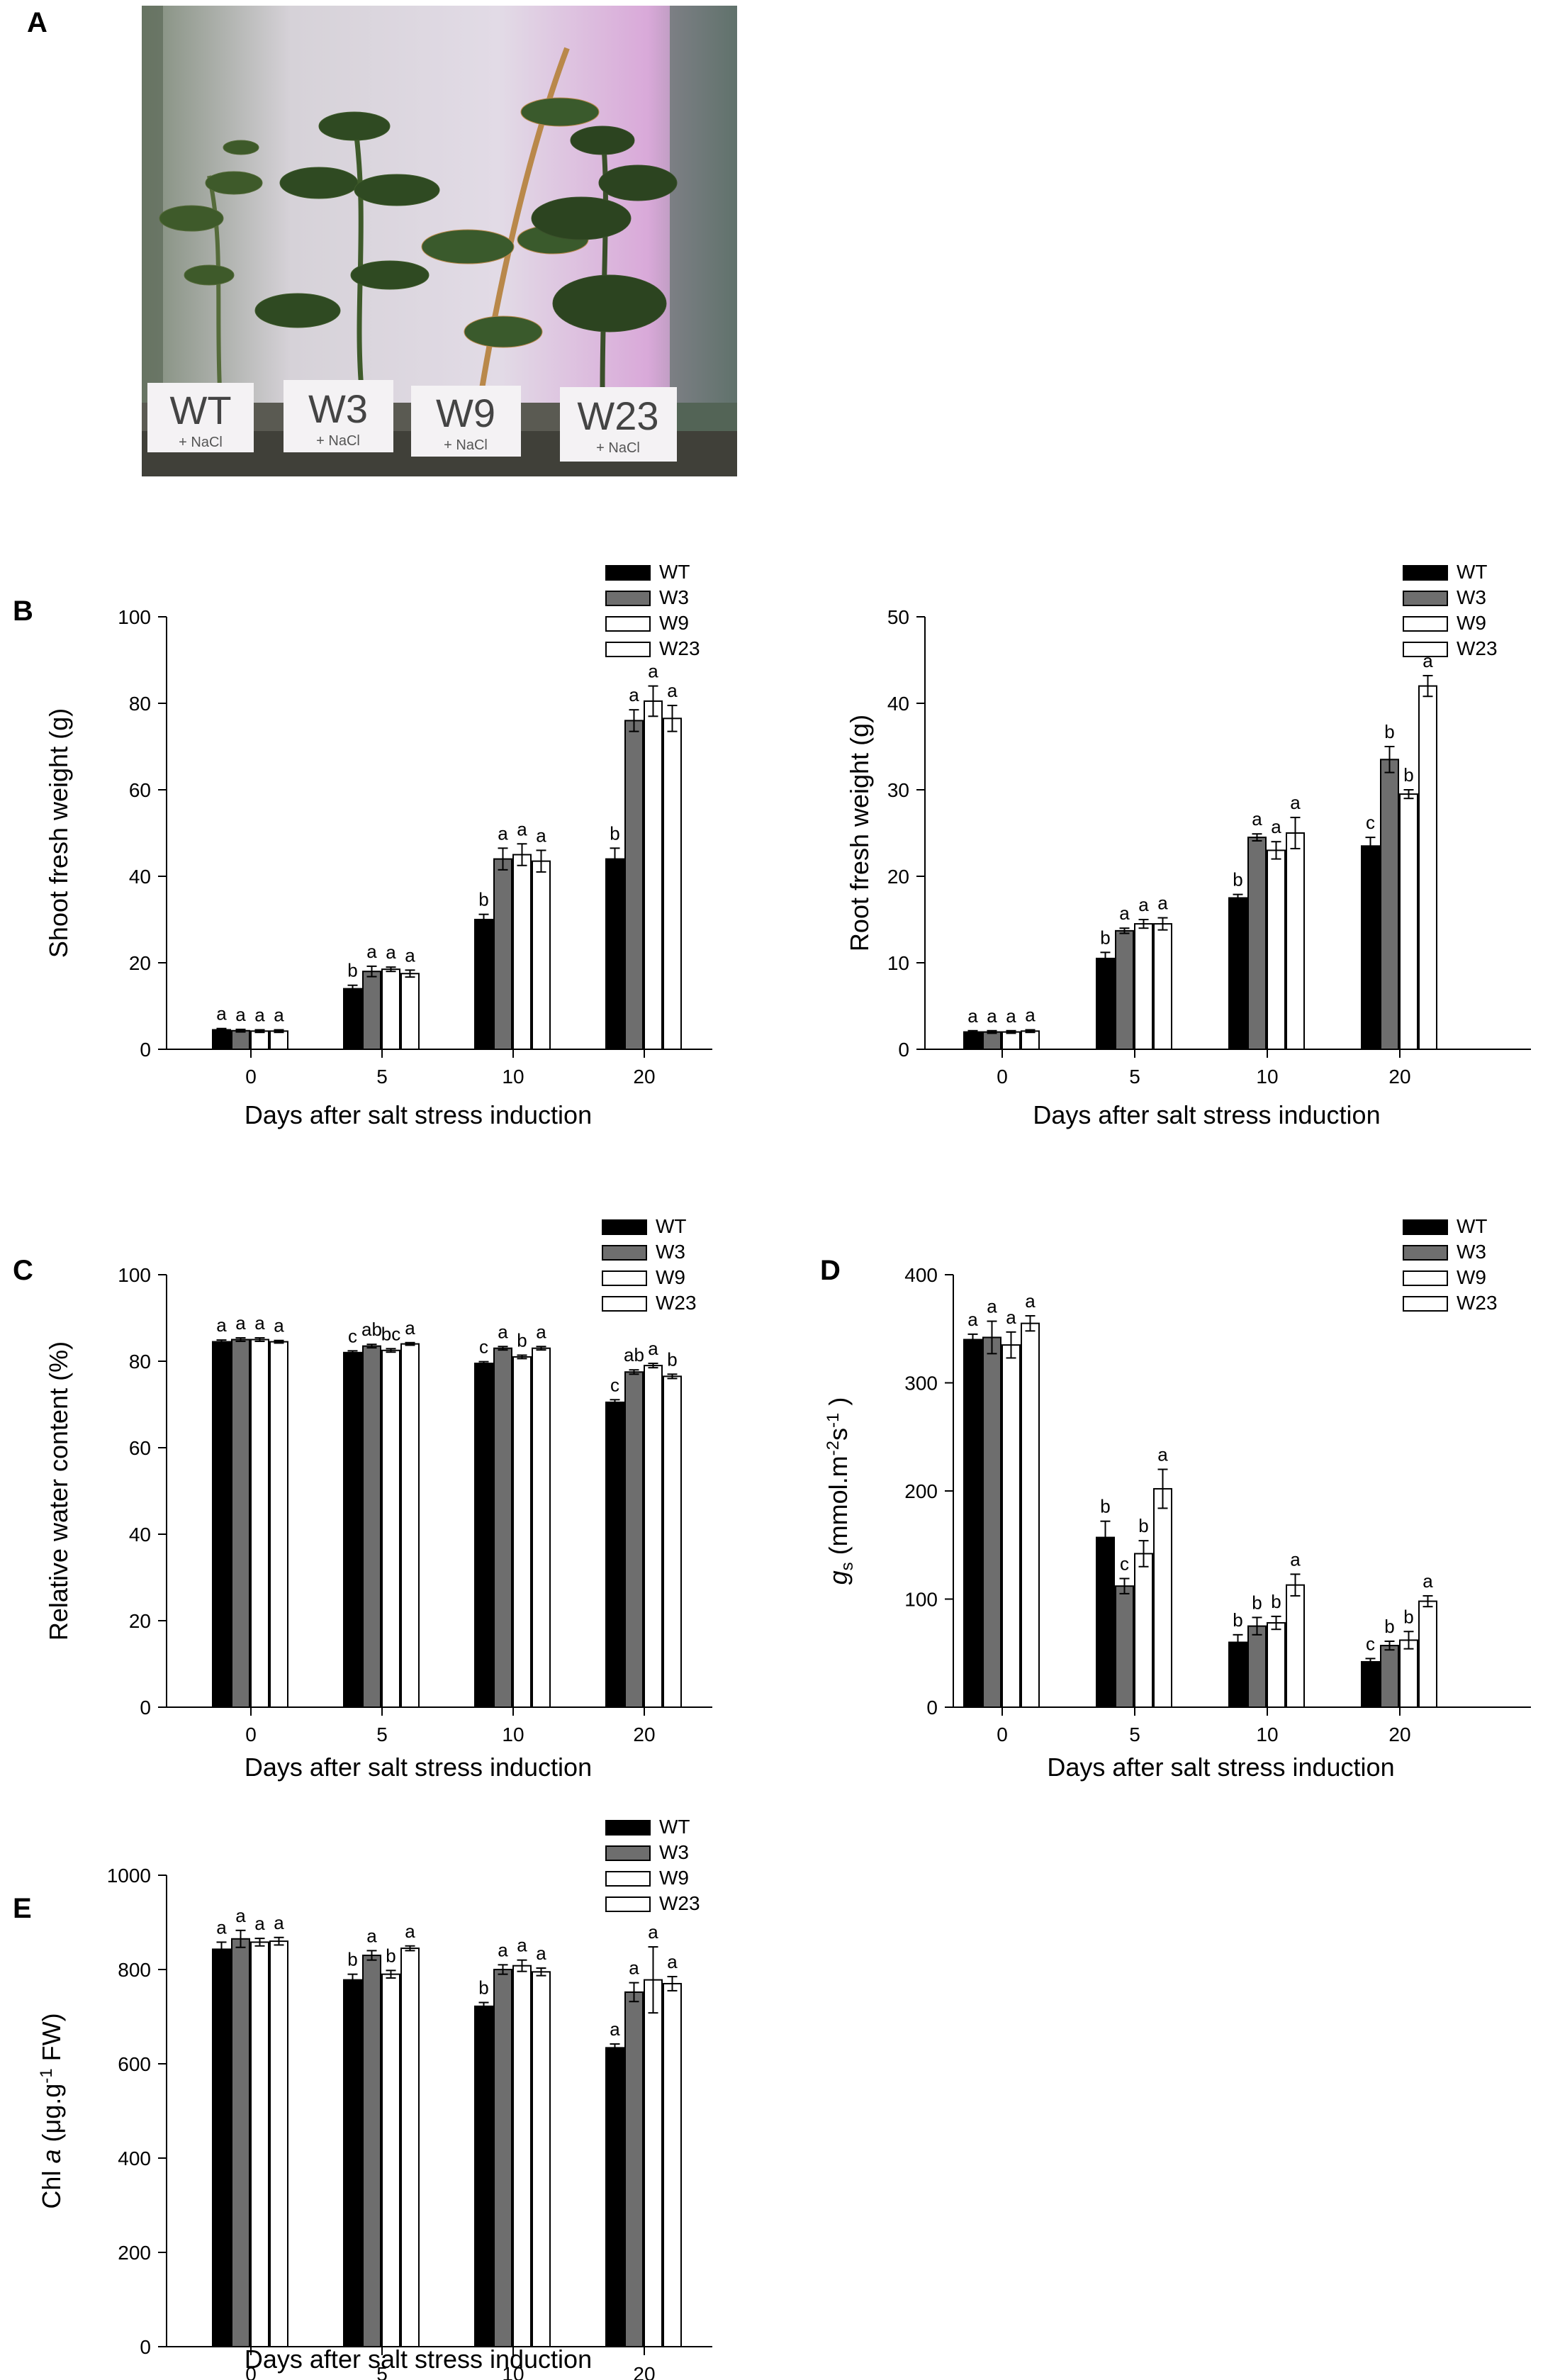 This screenshot has width=1560, height=2380. I want to click on y-tick-label: 1000, so click(129, 1876).